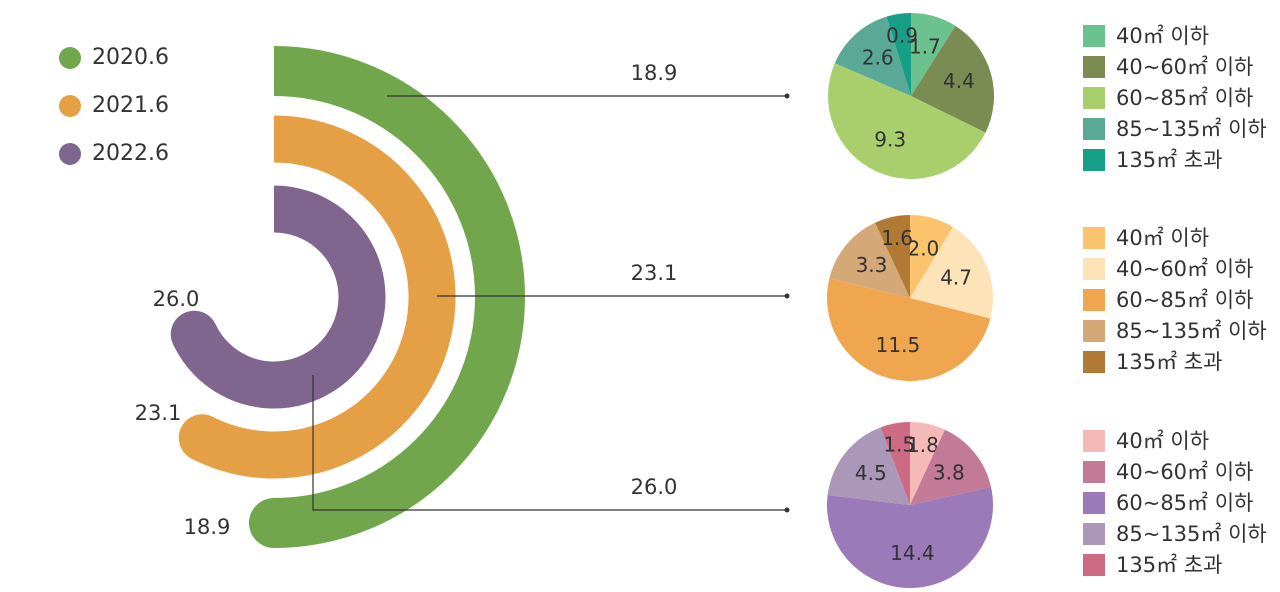 This screenshot has height=592, width=1280. I want to click on arc-2021.6, so click(323, 297).